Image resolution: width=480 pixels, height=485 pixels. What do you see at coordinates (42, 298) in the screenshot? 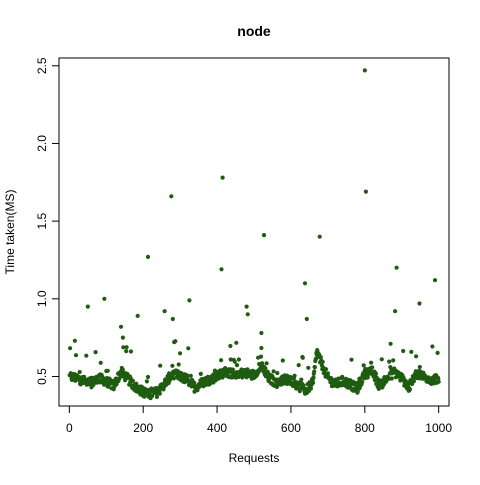
I see `y-tick-label: 1.0` at bounding box center [42, 298].